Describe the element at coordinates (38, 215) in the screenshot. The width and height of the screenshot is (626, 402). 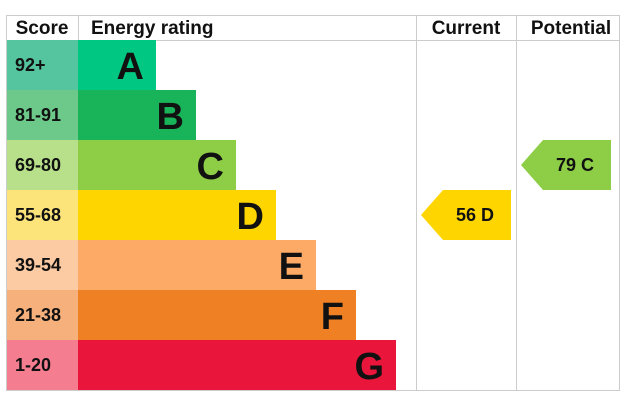
I see `score-label-d: 55-68` at that location.